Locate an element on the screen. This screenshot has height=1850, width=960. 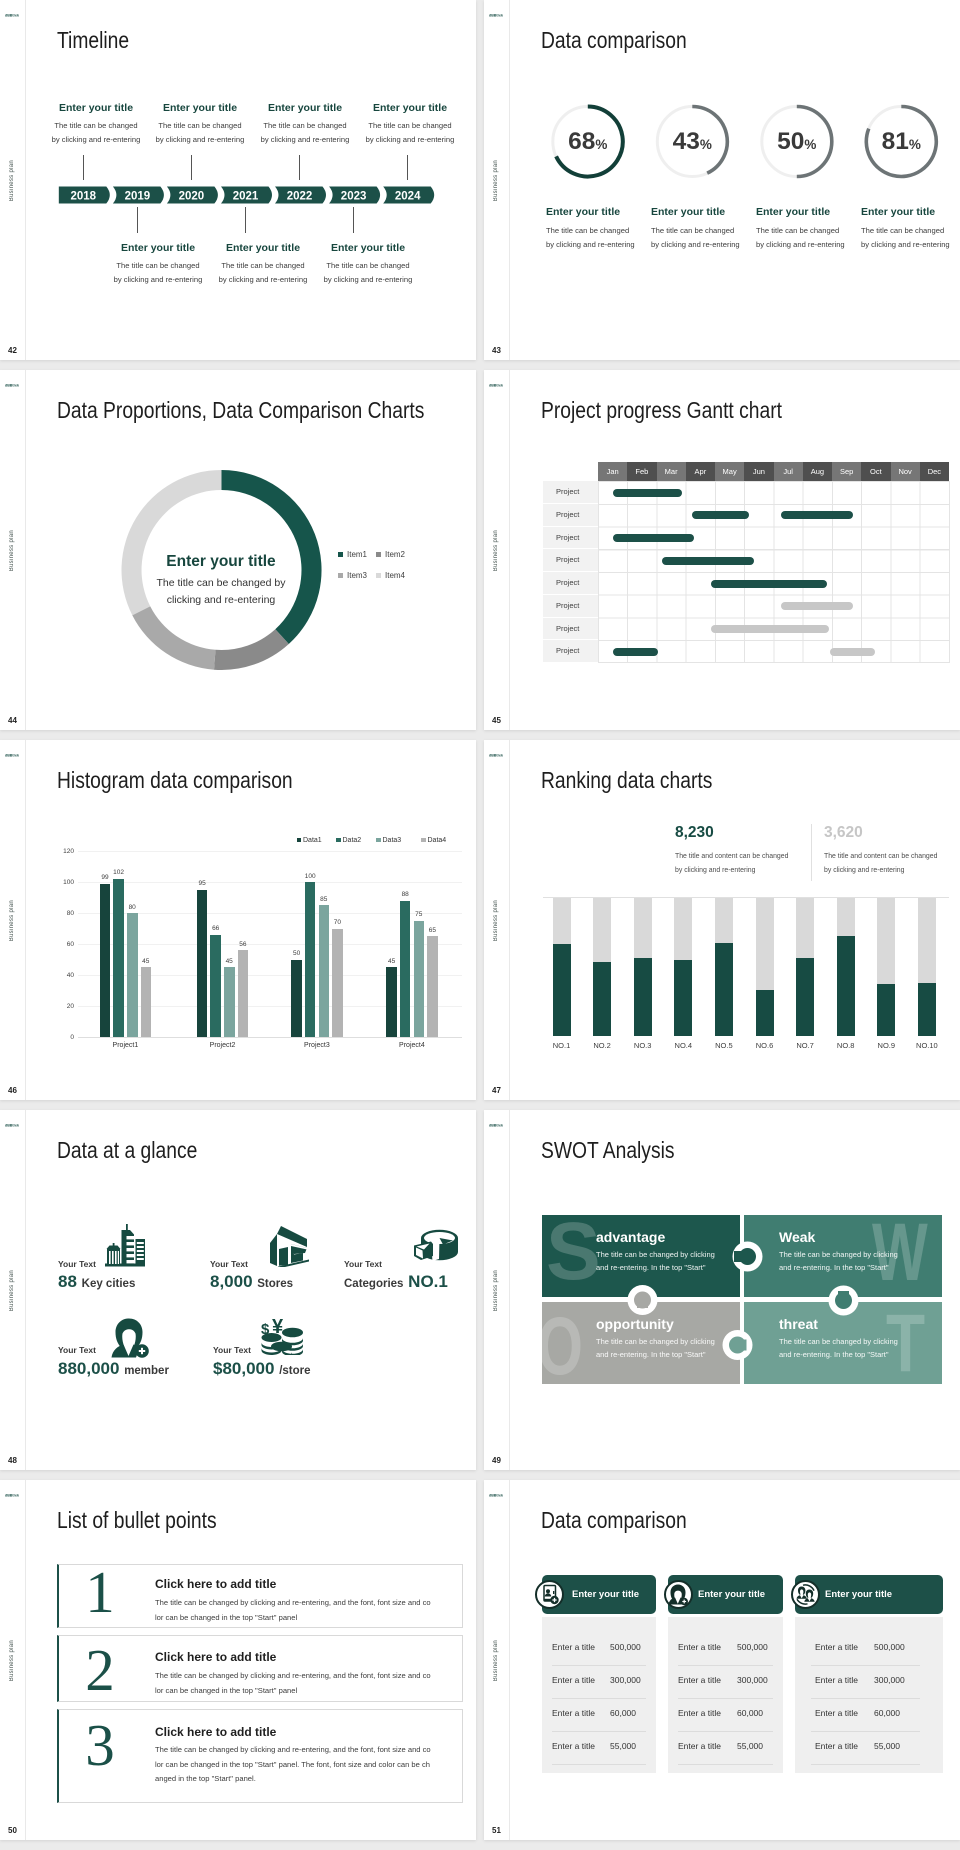
svg-text: 2018 is located at coordinates (84, 196).